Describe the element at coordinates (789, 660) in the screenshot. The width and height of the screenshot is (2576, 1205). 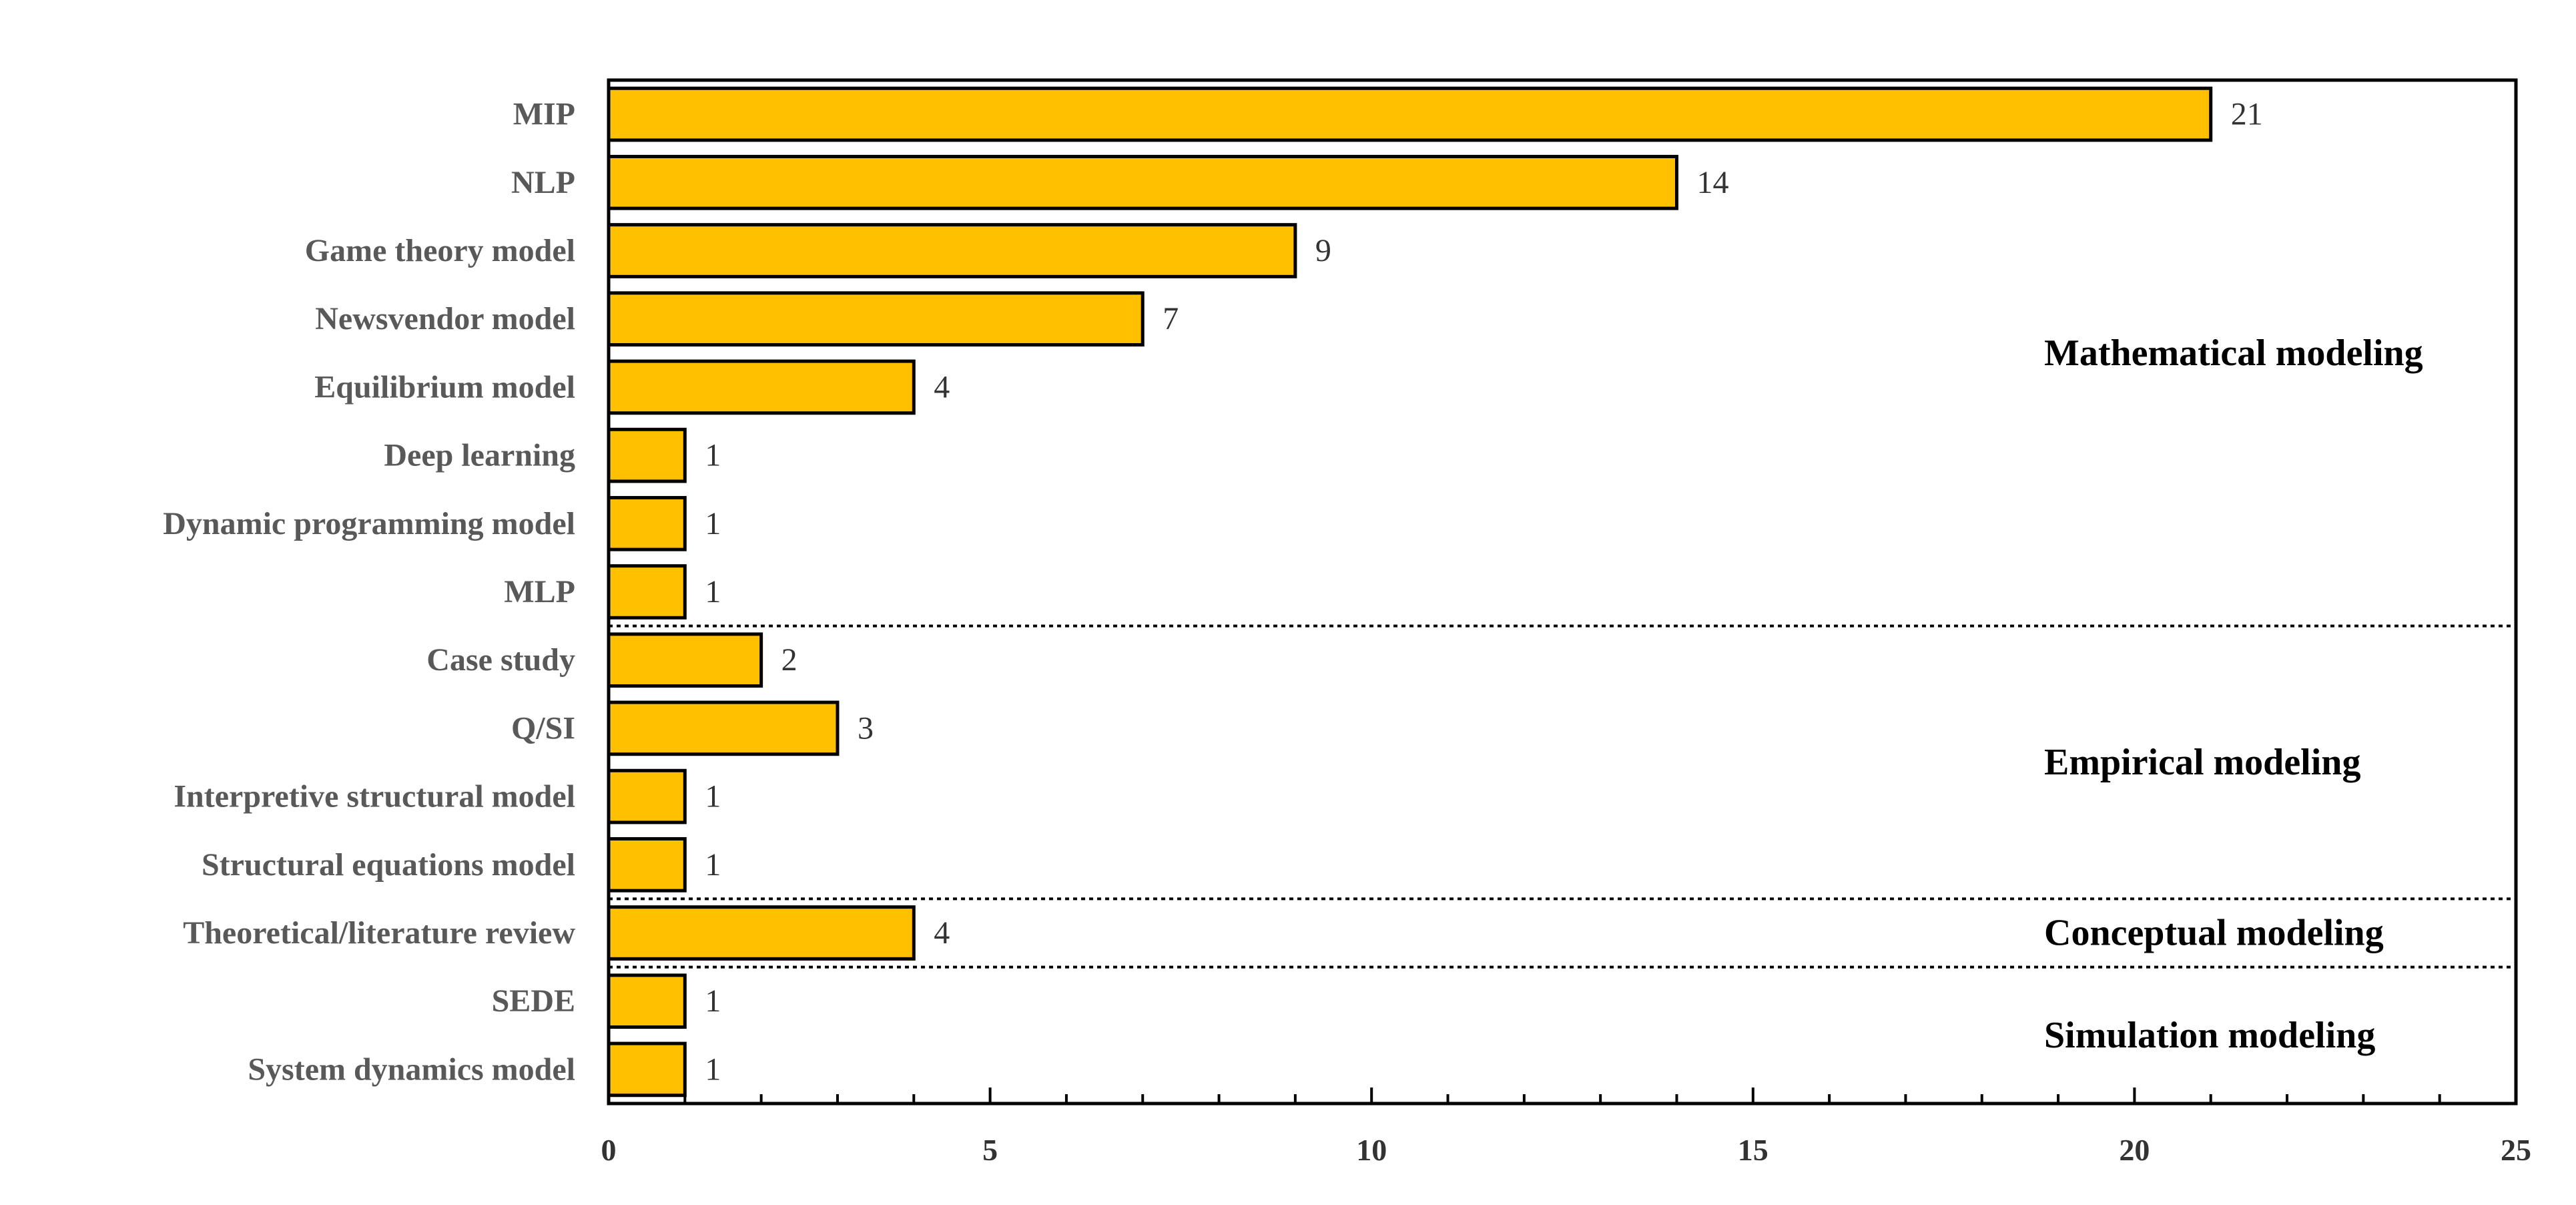
I see `data-label: 2` at that location.